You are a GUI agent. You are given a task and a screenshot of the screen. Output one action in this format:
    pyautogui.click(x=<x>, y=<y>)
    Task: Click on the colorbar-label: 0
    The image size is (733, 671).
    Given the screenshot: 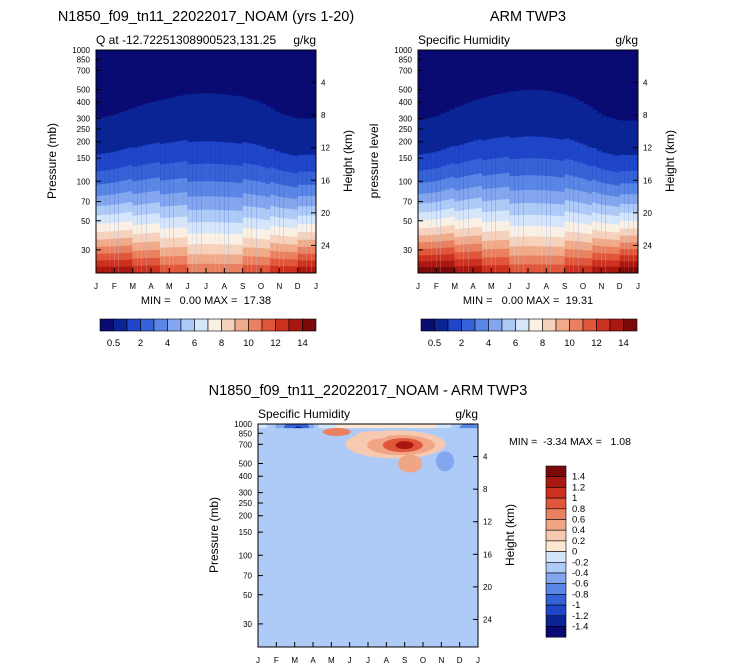 What is the action you would take?
    pyautogui.click(x=574, y=552)
    